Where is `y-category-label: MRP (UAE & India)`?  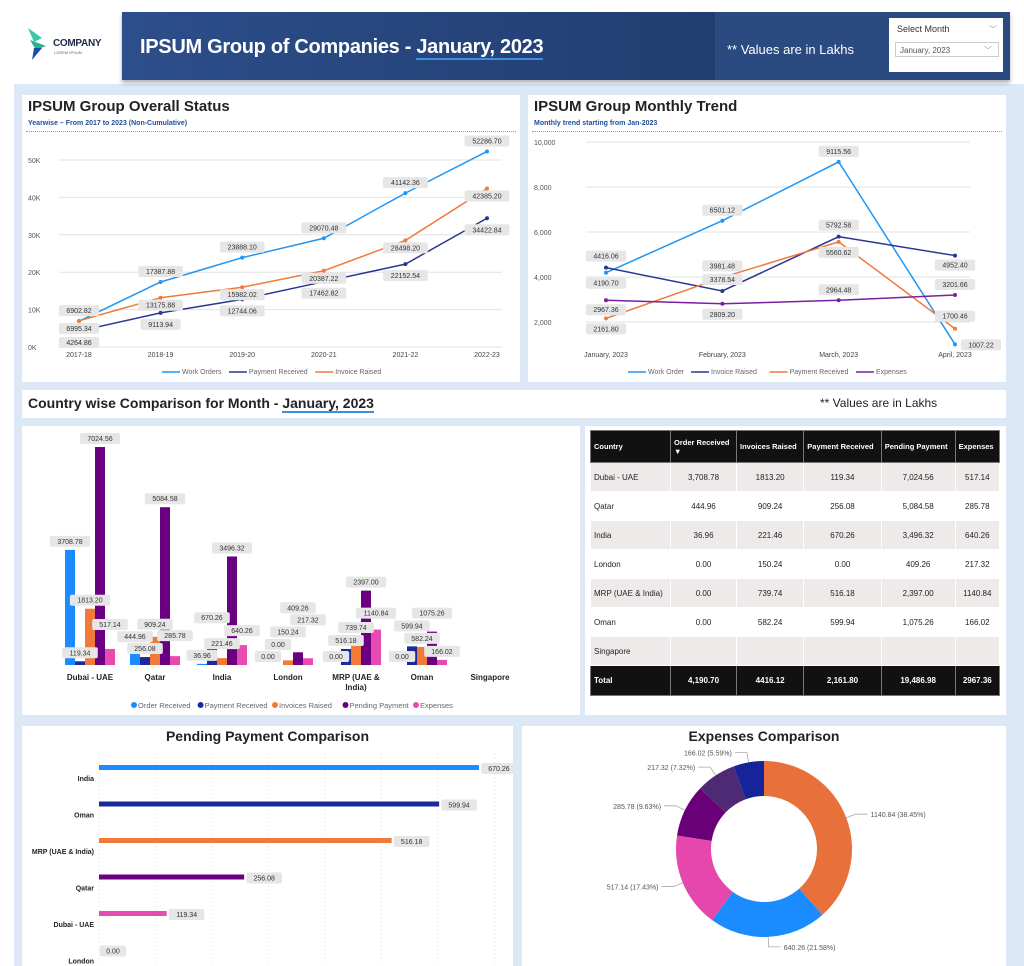
y-category-label: MRP (UAE & India) is located at coordinates (63, 852).